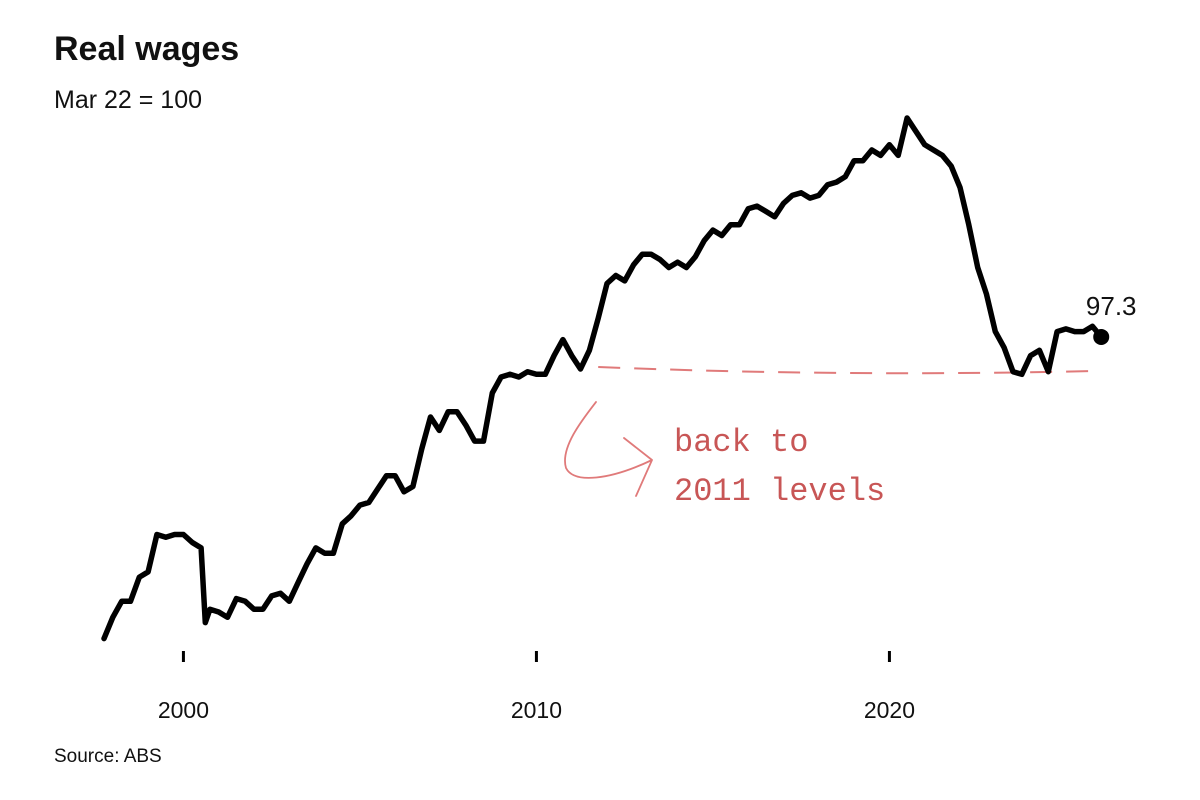  What do you see at coordinates (108, 756) in the screenshot?
I see `source-note: Source: ABS` at bounding box center [108, 756].